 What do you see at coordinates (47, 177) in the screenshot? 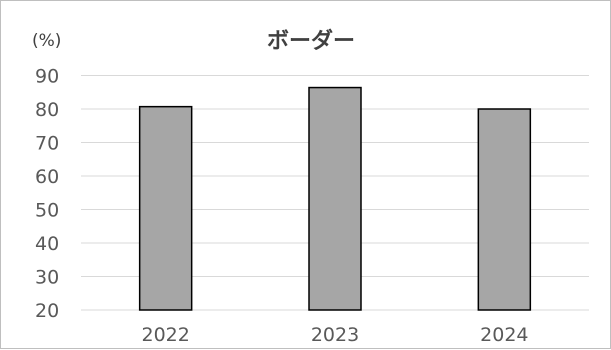
I see `y-tick-label: 60` at bounding box center [47, 177].